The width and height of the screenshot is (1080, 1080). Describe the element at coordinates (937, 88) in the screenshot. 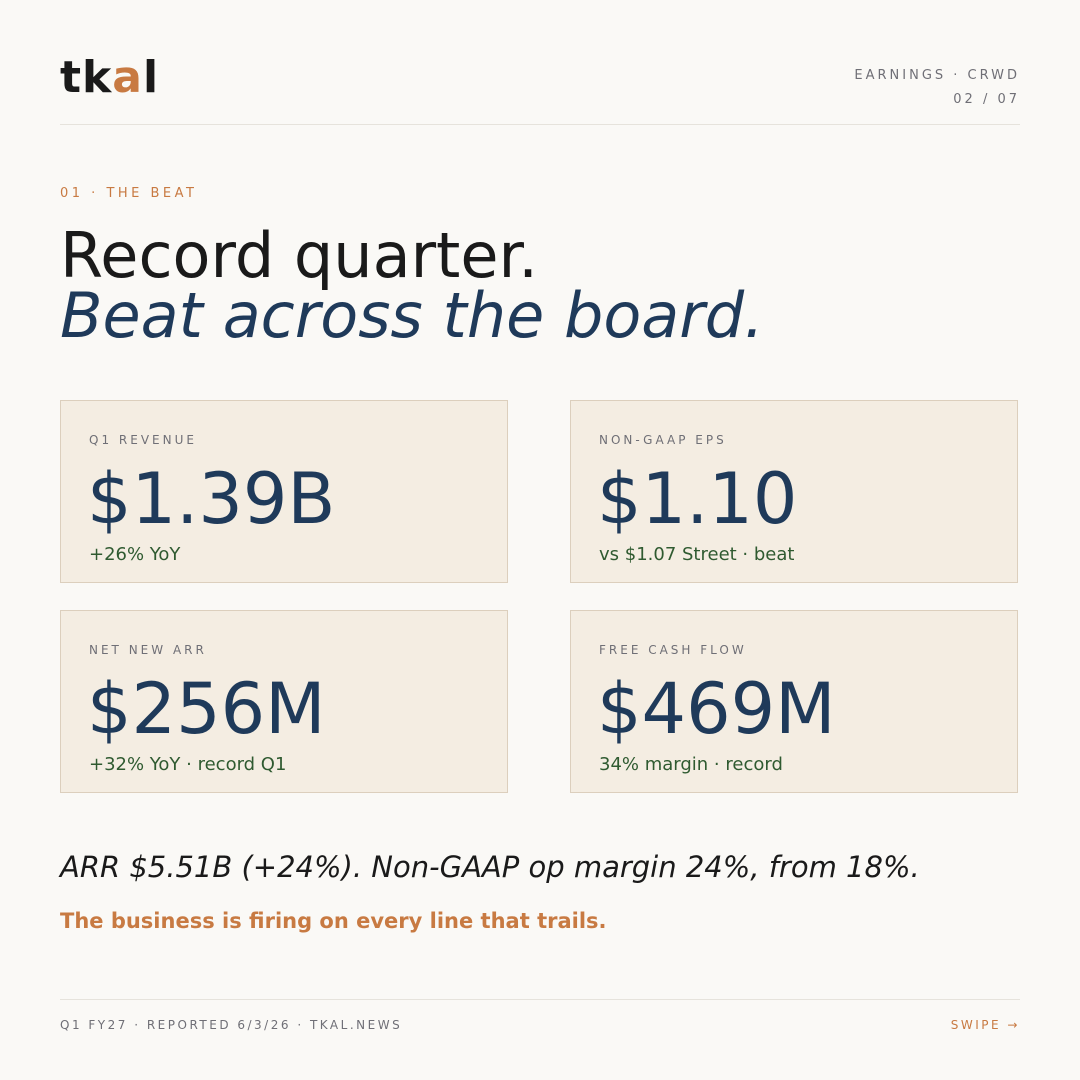

I see `header-meta: EARNINGS · CRWD 02 / 07` at that location.